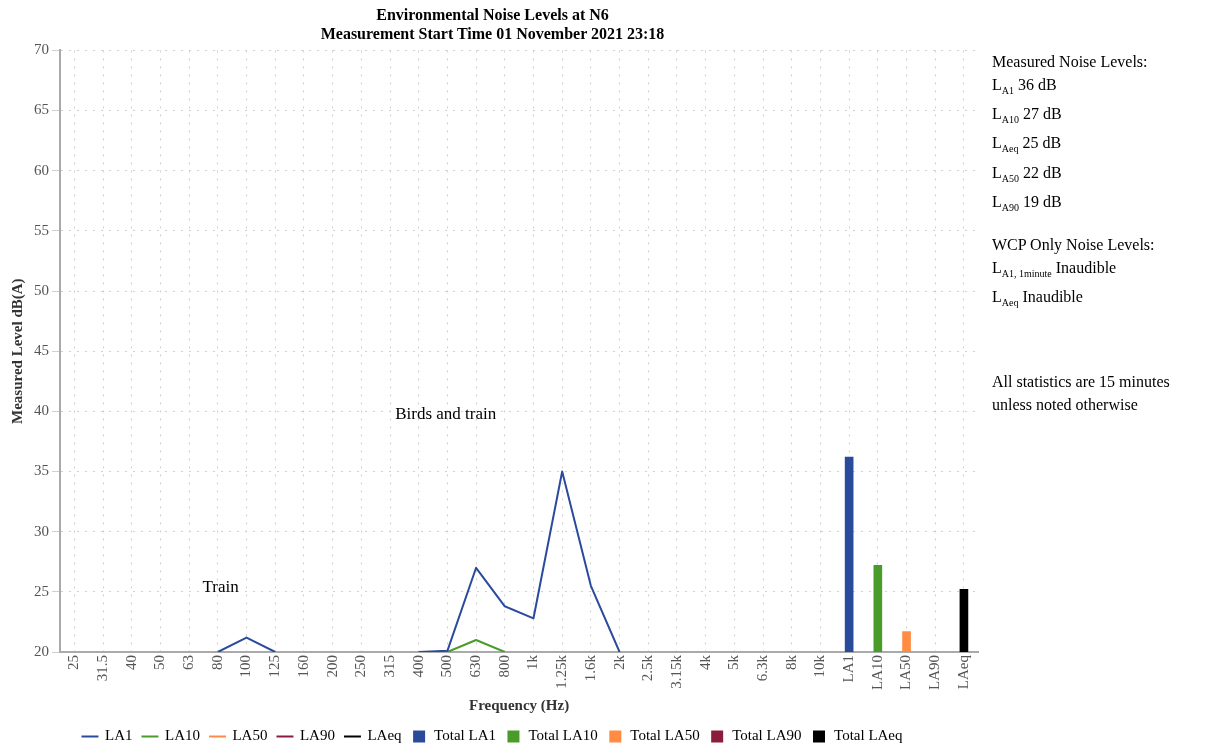  What do you see at coordinates (73, 662) in the screenshot?
I see `x-tick-label: 25` at bounding box center [73, 662].